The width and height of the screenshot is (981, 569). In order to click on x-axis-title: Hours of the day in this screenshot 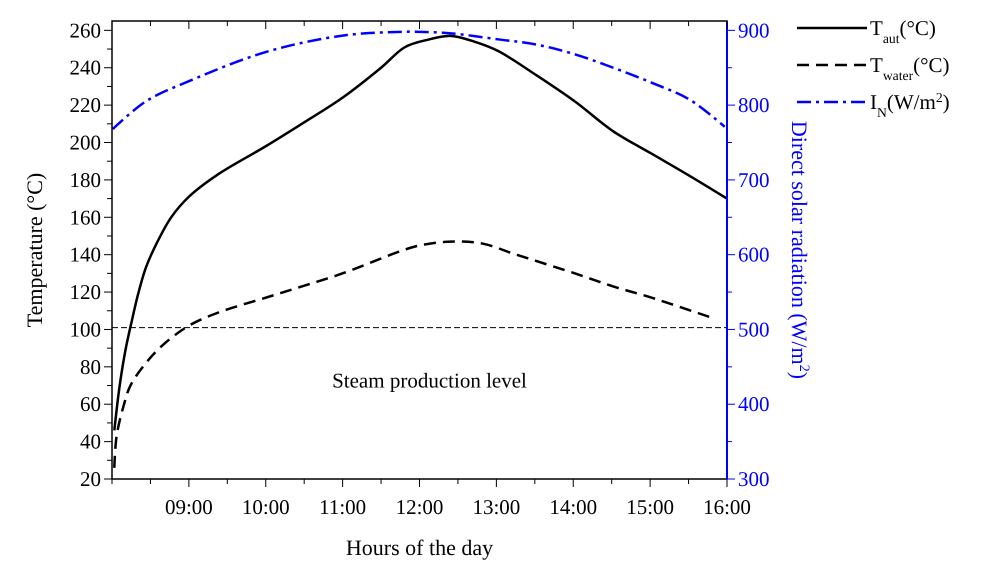, I will do `click(420, 547)`.